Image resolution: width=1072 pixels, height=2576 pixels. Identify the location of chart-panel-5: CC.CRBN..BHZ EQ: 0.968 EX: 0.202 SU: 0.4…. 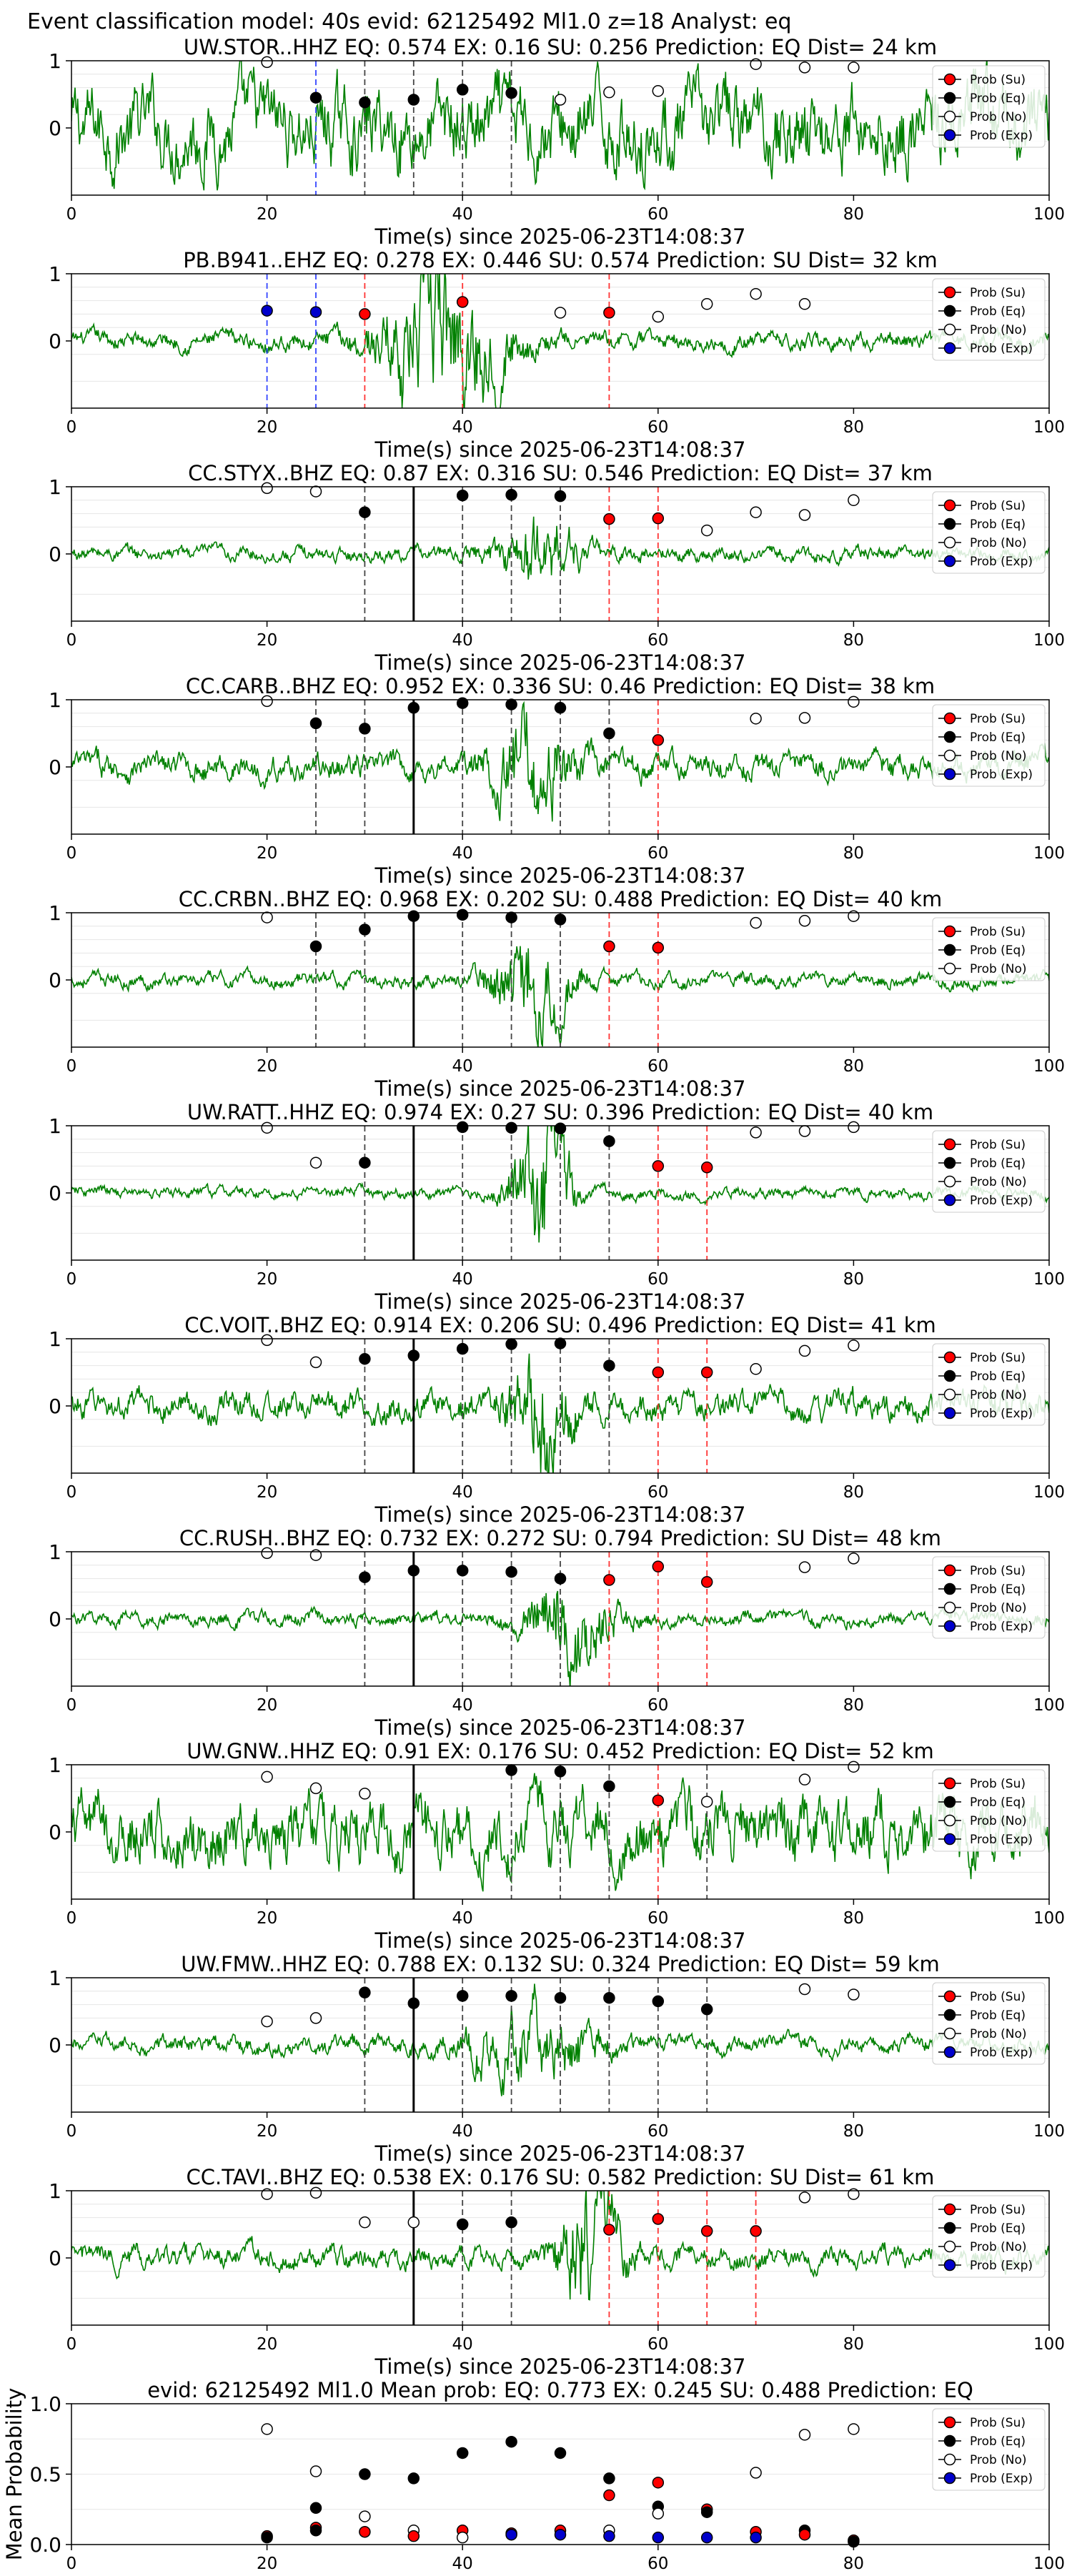
(557, 994).